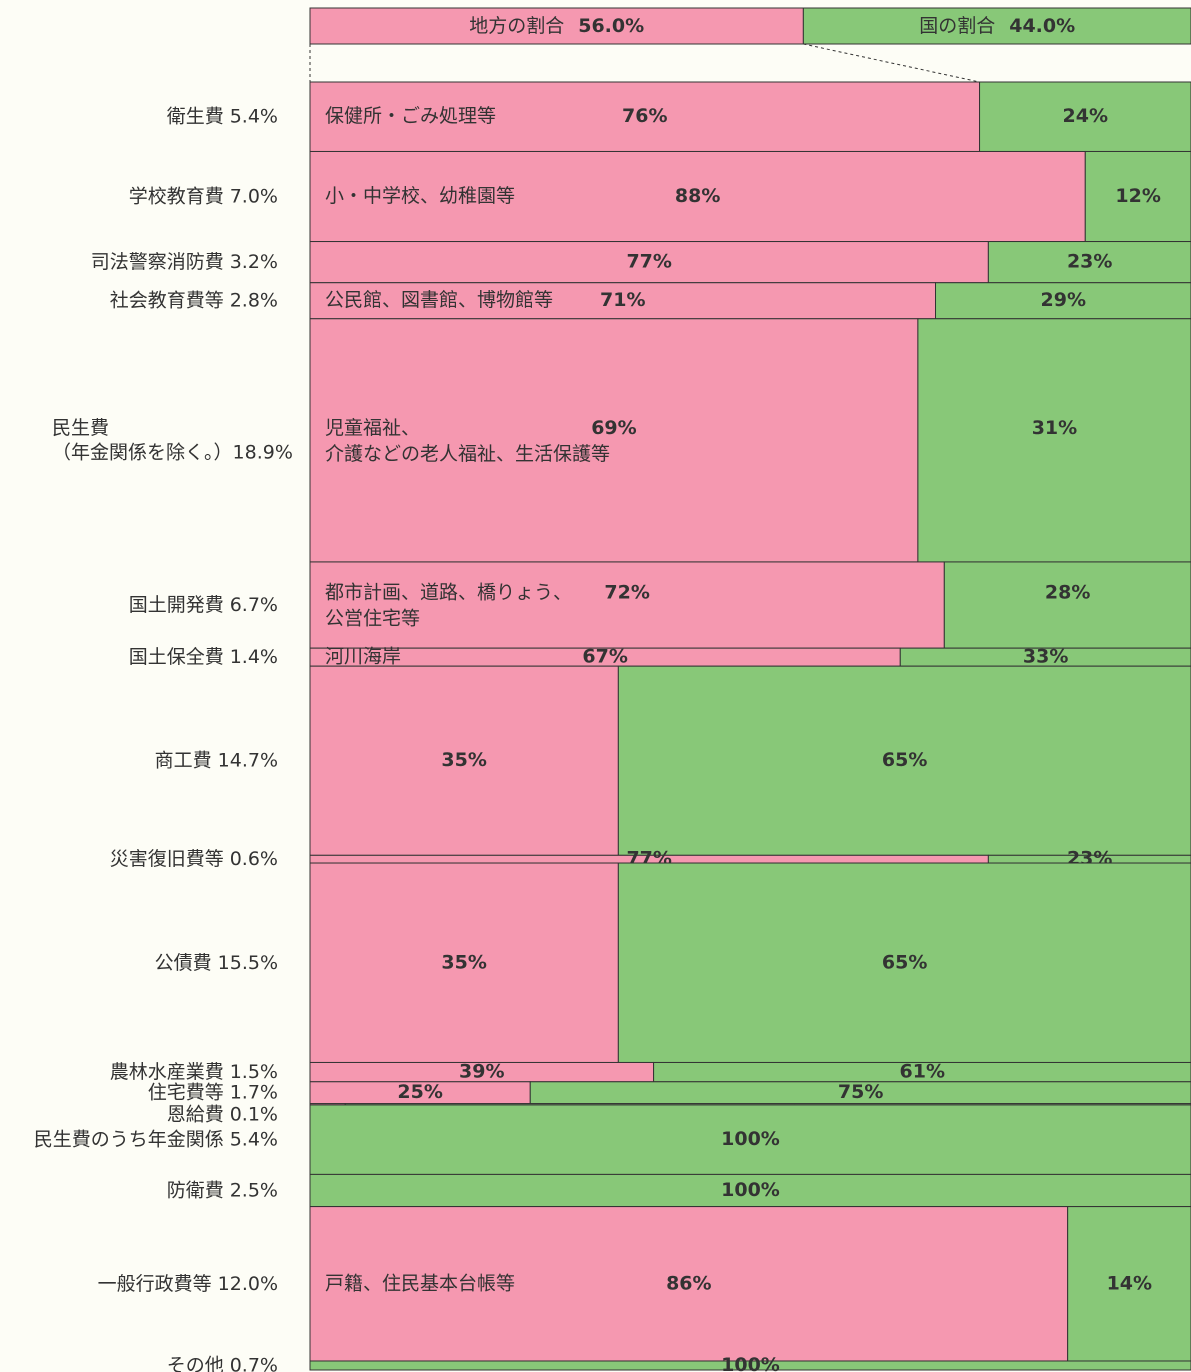  What do you see at coordinates (186, 1092) in the screenshot?
I see `category-name: 住宅費等` at bounding box center [186, 1092].